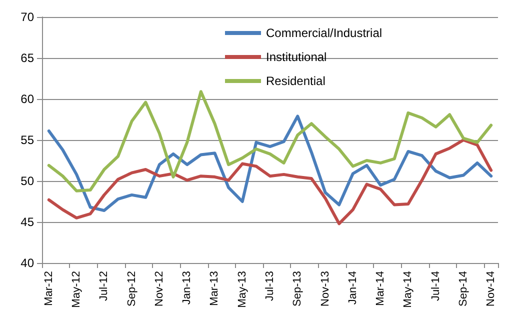 This screenshot has height=330, width=510. Describe the element at coordinates (408, 289) in the screenshot. I see `x-tick-label: May-14` at that location.